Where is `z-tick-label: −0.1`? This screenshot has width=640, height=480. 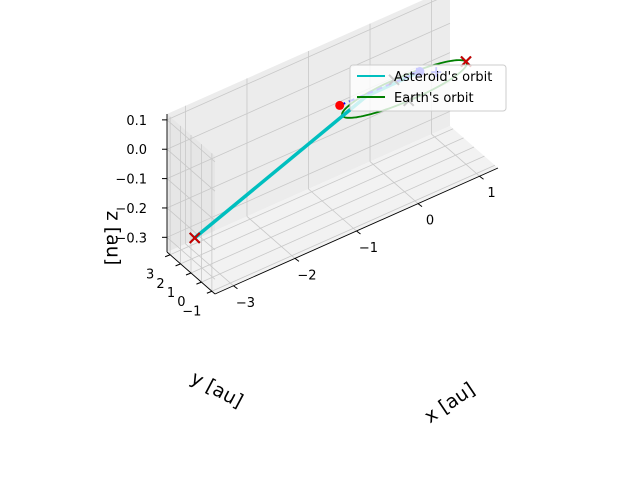 z-tick-label: −0.1 is located at coordinates (131, 180).